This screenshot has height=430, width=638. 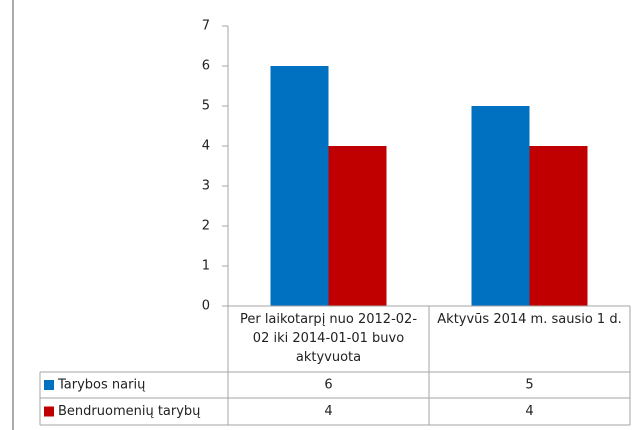 What do you see at coordinates (206, 226) in the screenshot?
I see `y-tick-label: 2` at bounding box center [206, 226].